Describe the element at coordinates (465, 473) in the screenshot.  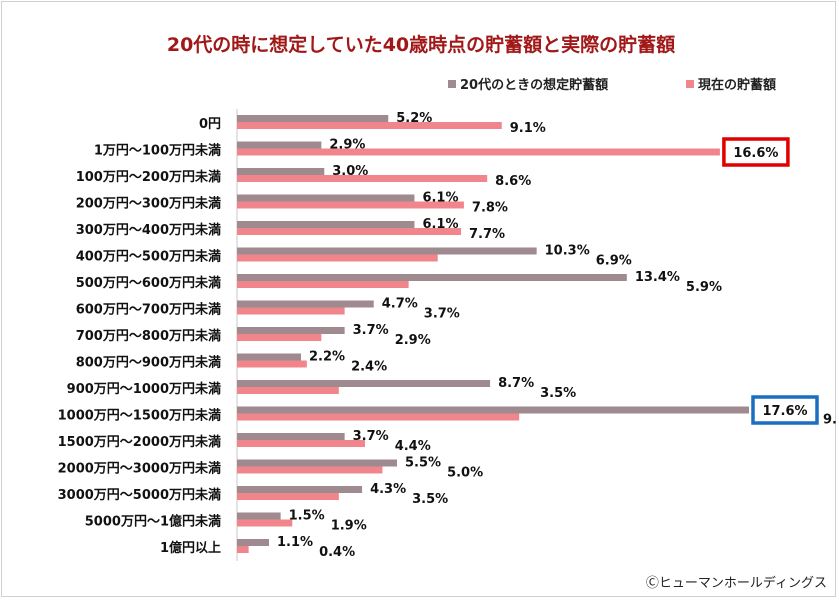
I see `data-label: 5.0%` at that location.